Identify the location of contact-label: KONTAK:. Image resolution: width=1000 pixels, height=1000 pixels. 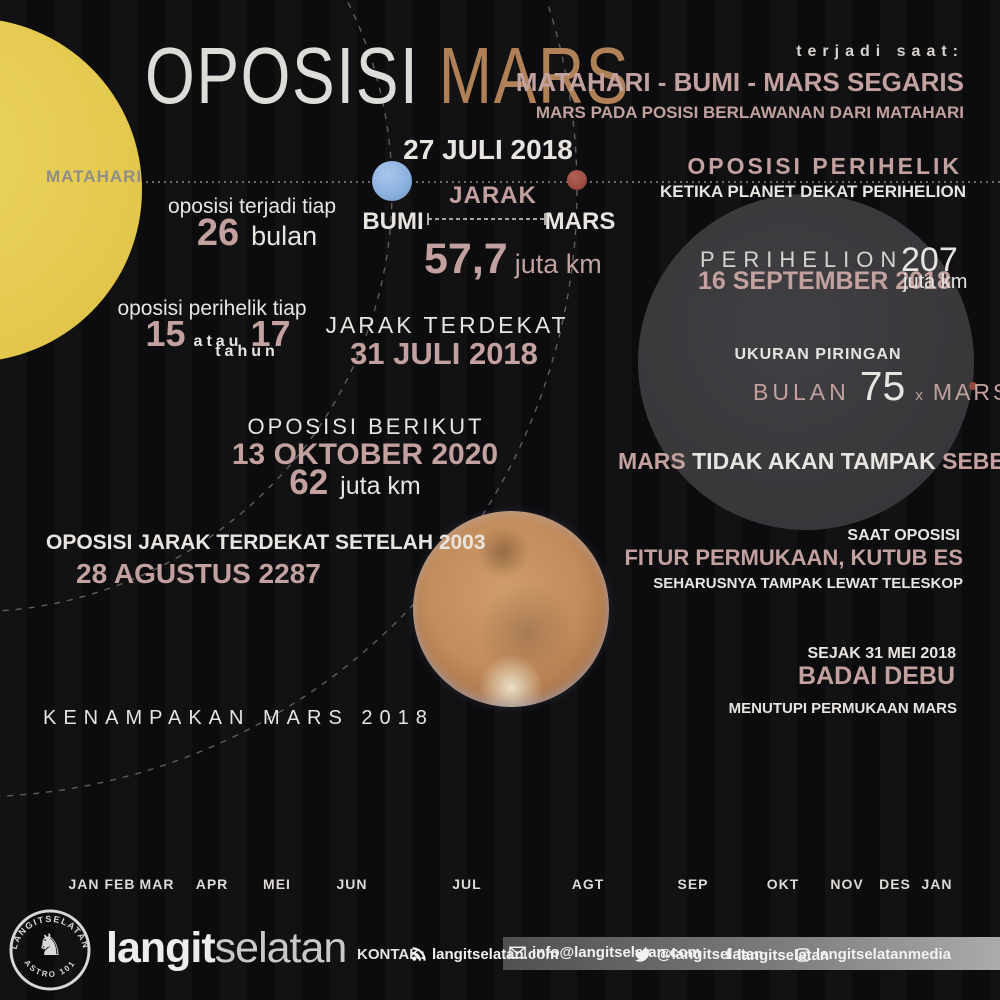
(391, 954).